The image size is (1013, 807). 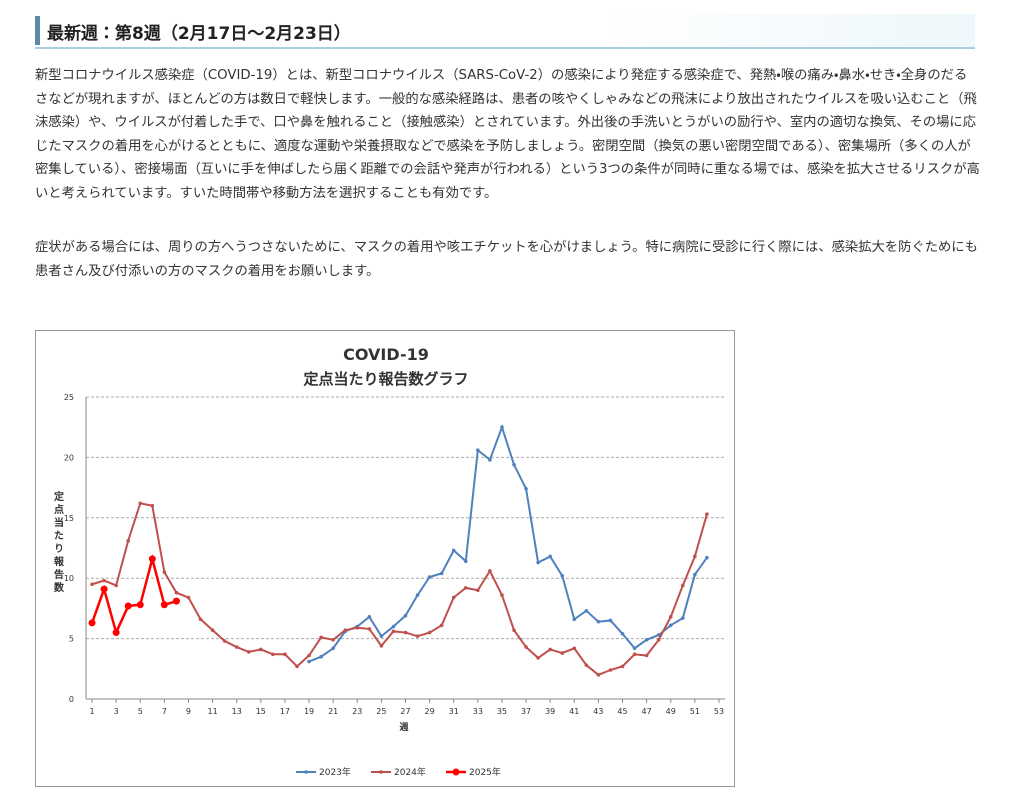 I want to click on x-tick-label: 29, so click(x=430, y=711).